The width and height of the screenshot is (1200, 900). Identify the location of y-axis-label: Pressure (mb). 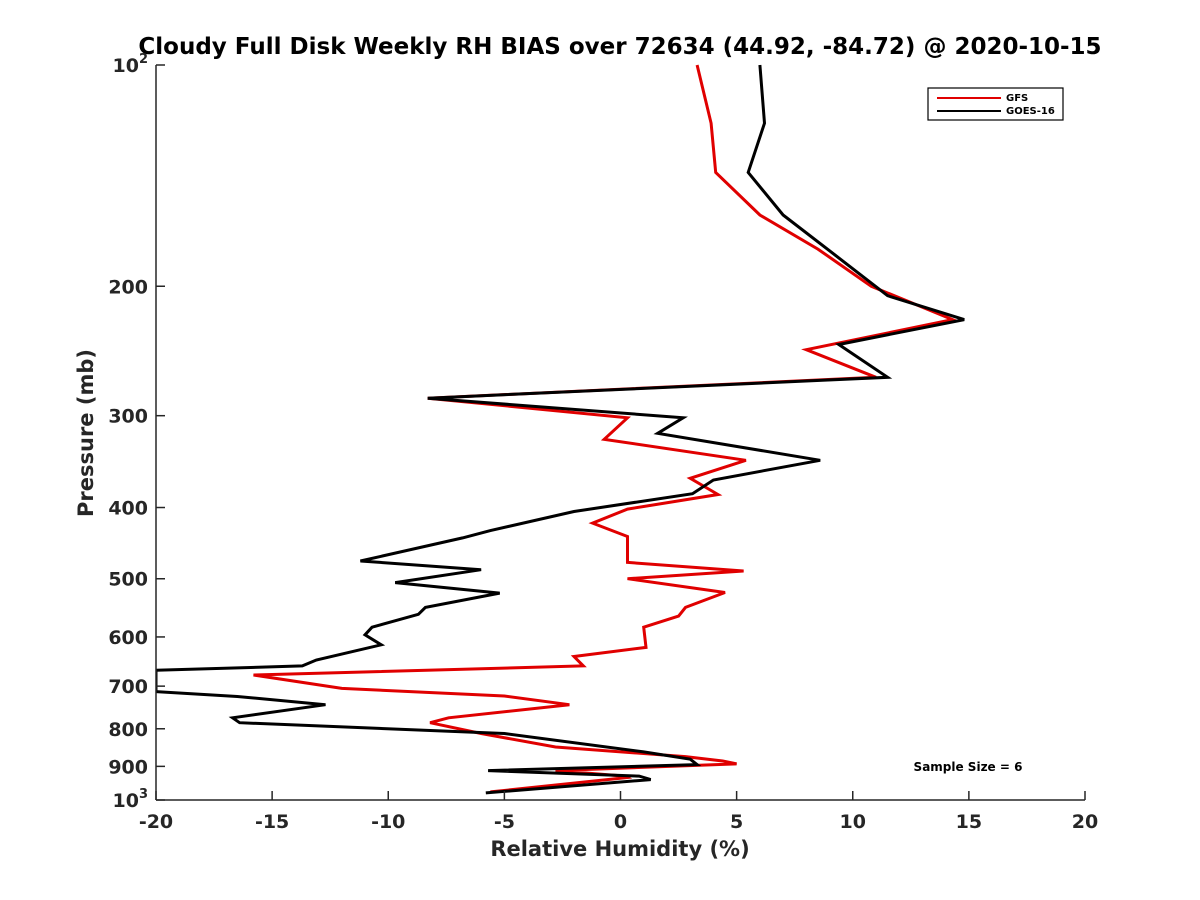
(86, 433).